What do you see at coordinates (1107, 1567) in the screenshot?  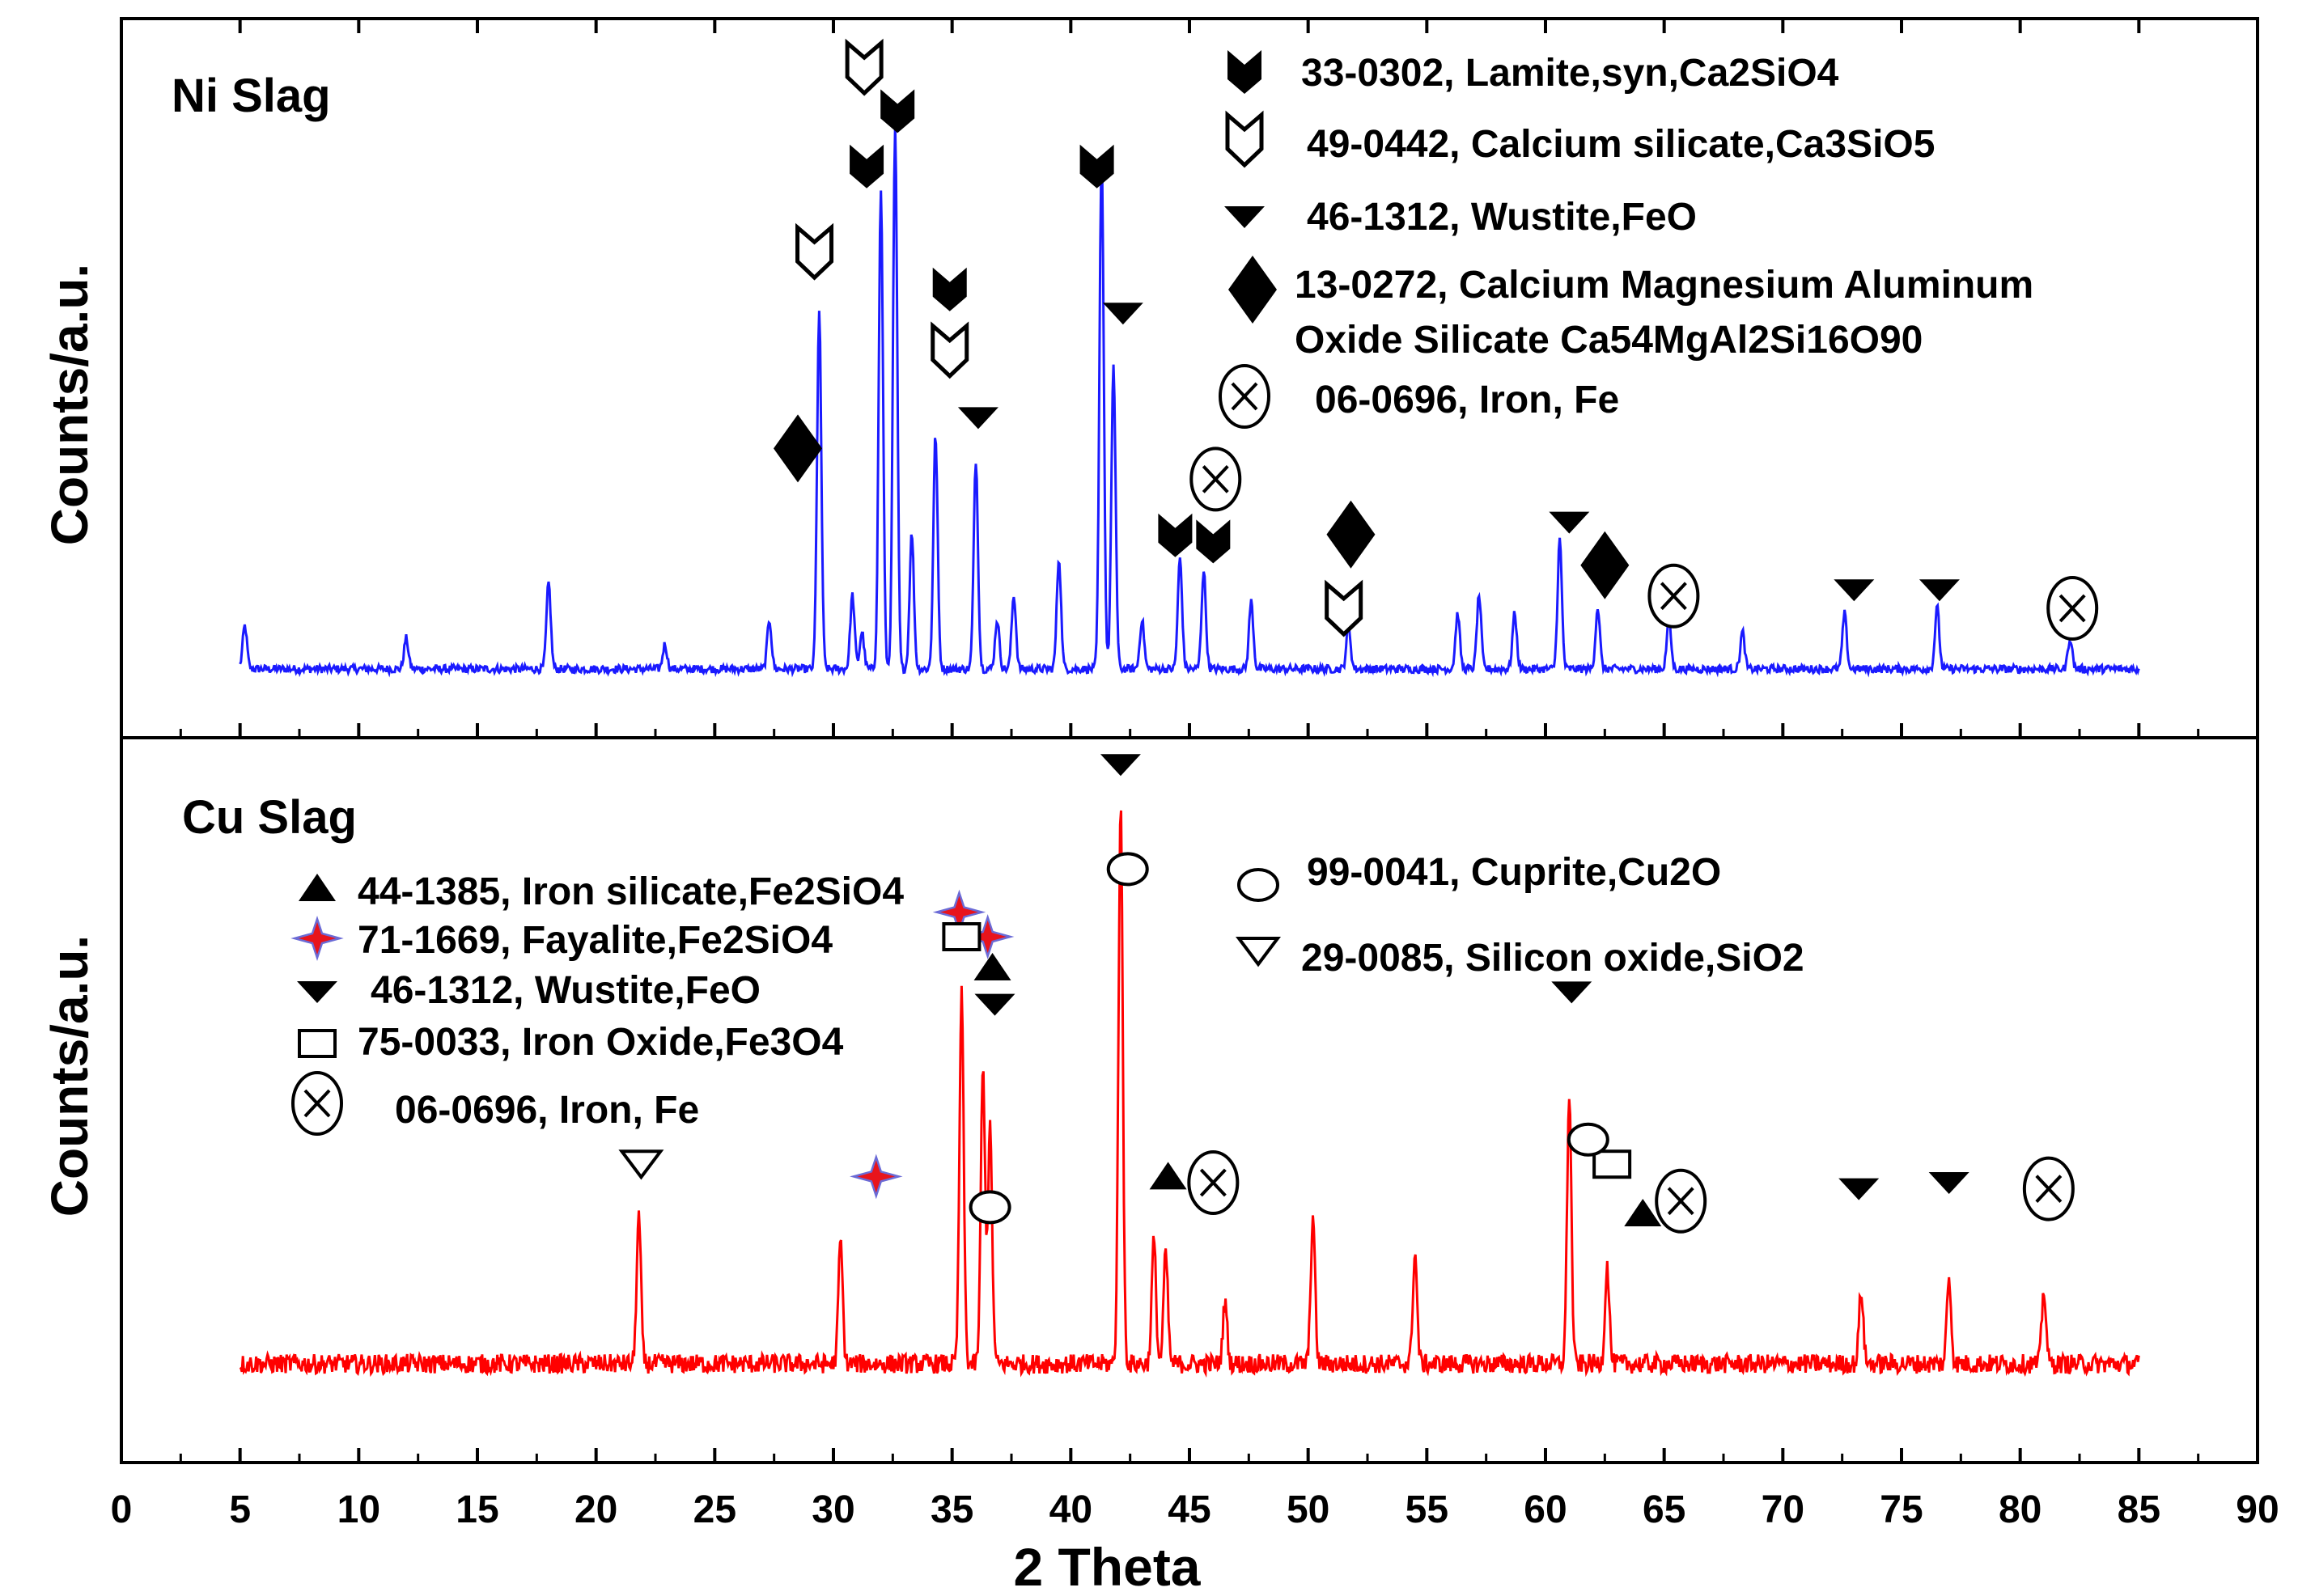 I see `x-axis-label: 2 Theta` at bounding box center [1107, 1567].